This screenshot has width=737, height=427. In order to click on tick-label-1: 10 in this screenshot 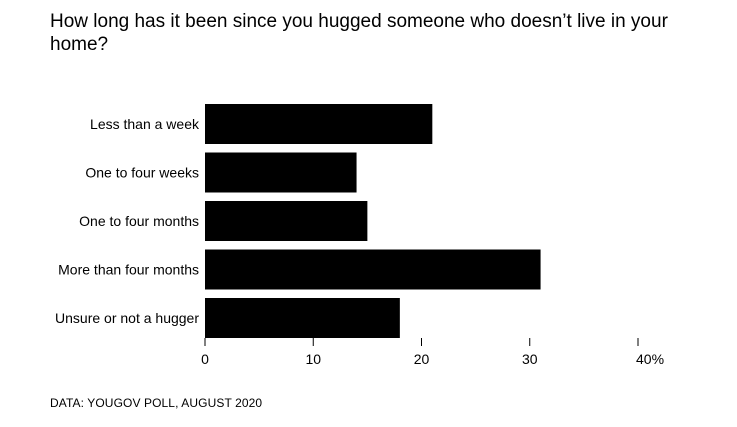, I will do `click(313, 359)`.